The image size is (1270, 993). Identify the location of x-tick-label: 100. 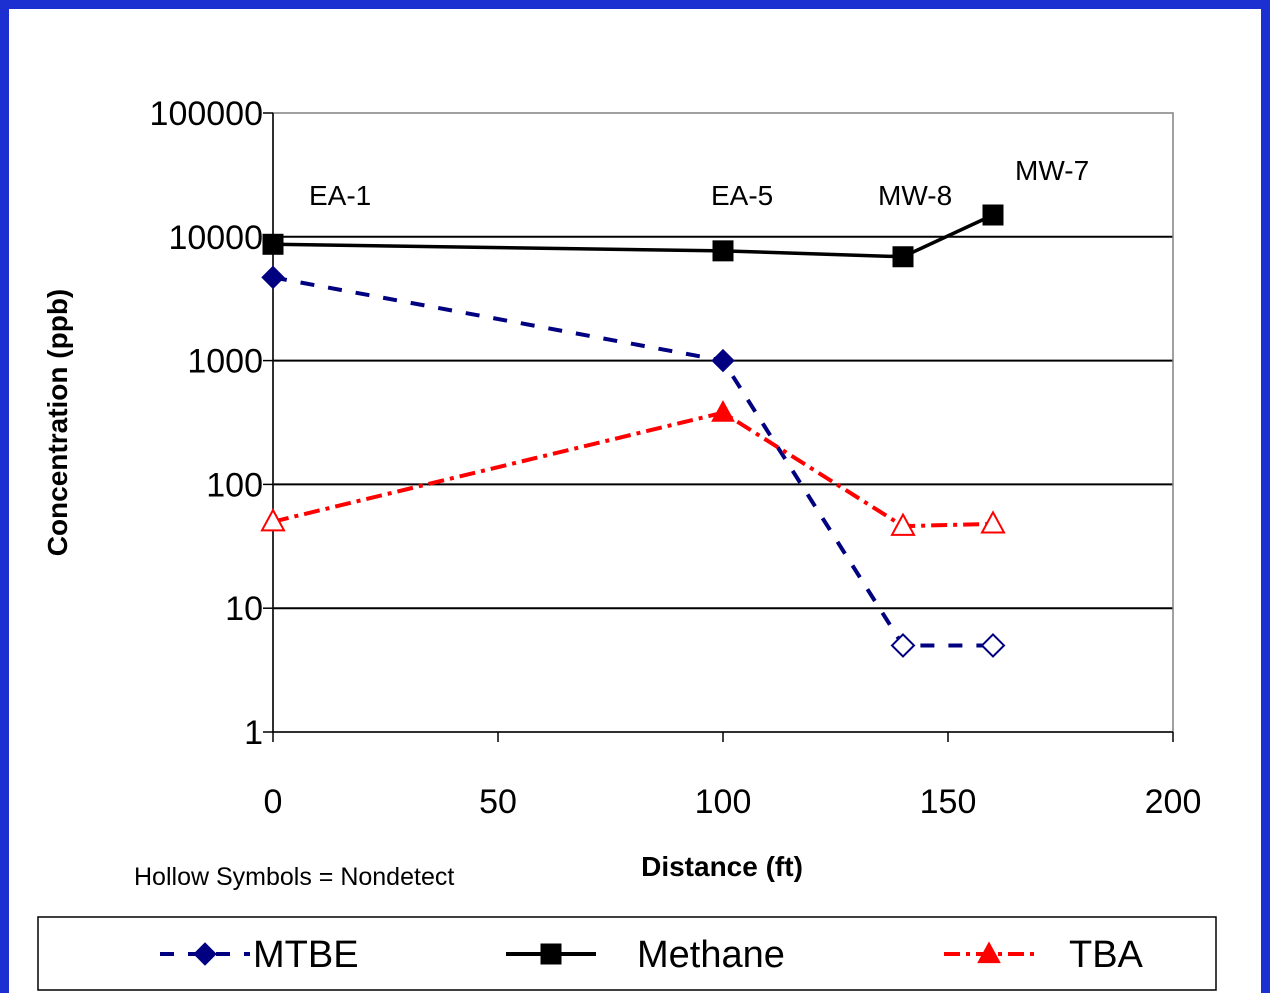
(723, 802).